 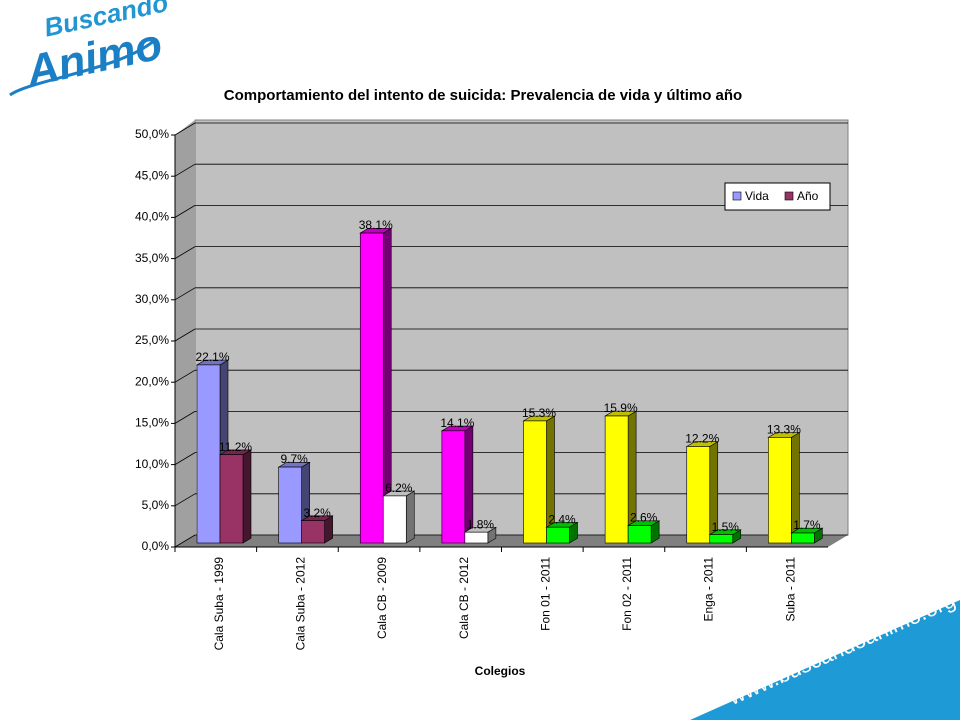 I want to click on corner-band, so click(x=825, y=660).